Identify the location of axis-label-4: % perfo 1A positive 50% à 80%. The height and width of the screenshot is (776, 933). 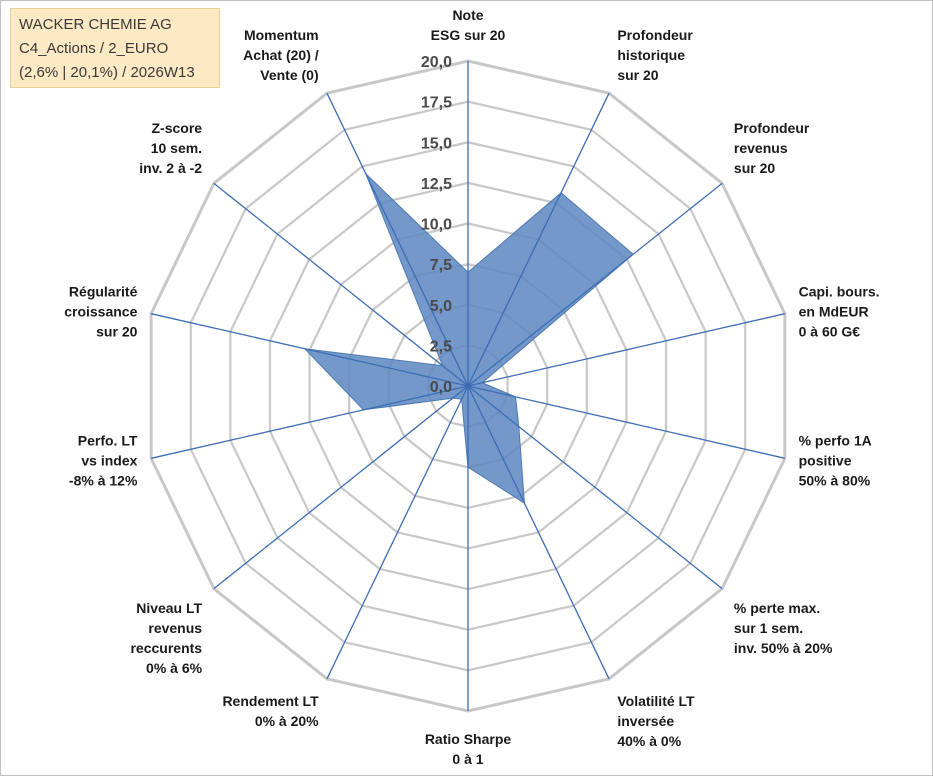
(835, 461).